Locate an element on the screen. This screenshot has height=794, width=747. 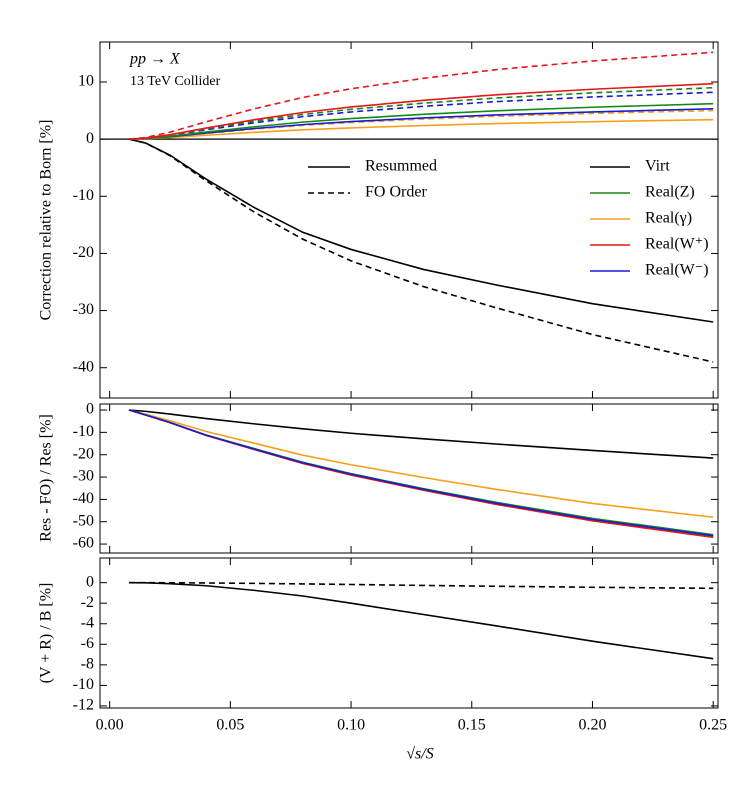
legend-label: FO Order is located at coordinates (396, 192).